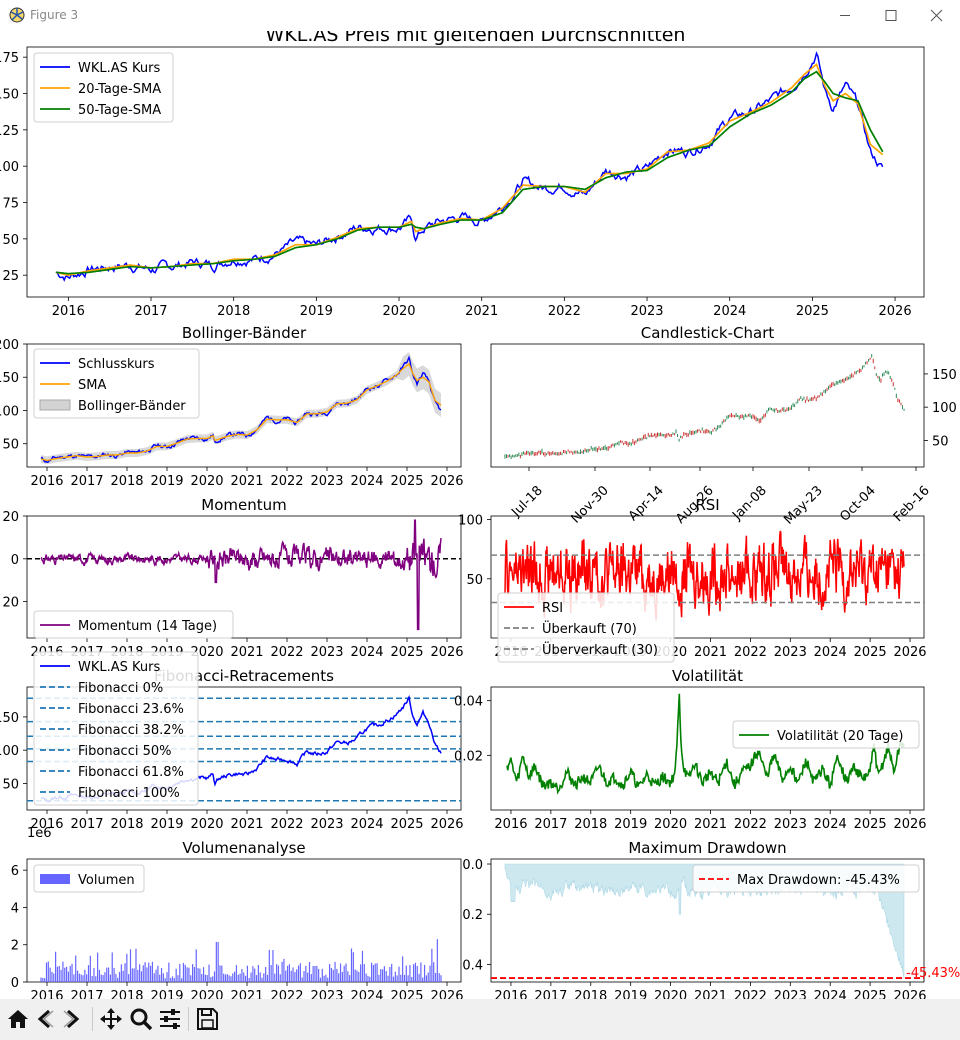 The height and width of the screenshot is (1040, 960). What do you see at coordinates (912, 504) in the screenshot?
I see `candlestick-xtick-label: Feb-16` at bounding box center [912, 504].